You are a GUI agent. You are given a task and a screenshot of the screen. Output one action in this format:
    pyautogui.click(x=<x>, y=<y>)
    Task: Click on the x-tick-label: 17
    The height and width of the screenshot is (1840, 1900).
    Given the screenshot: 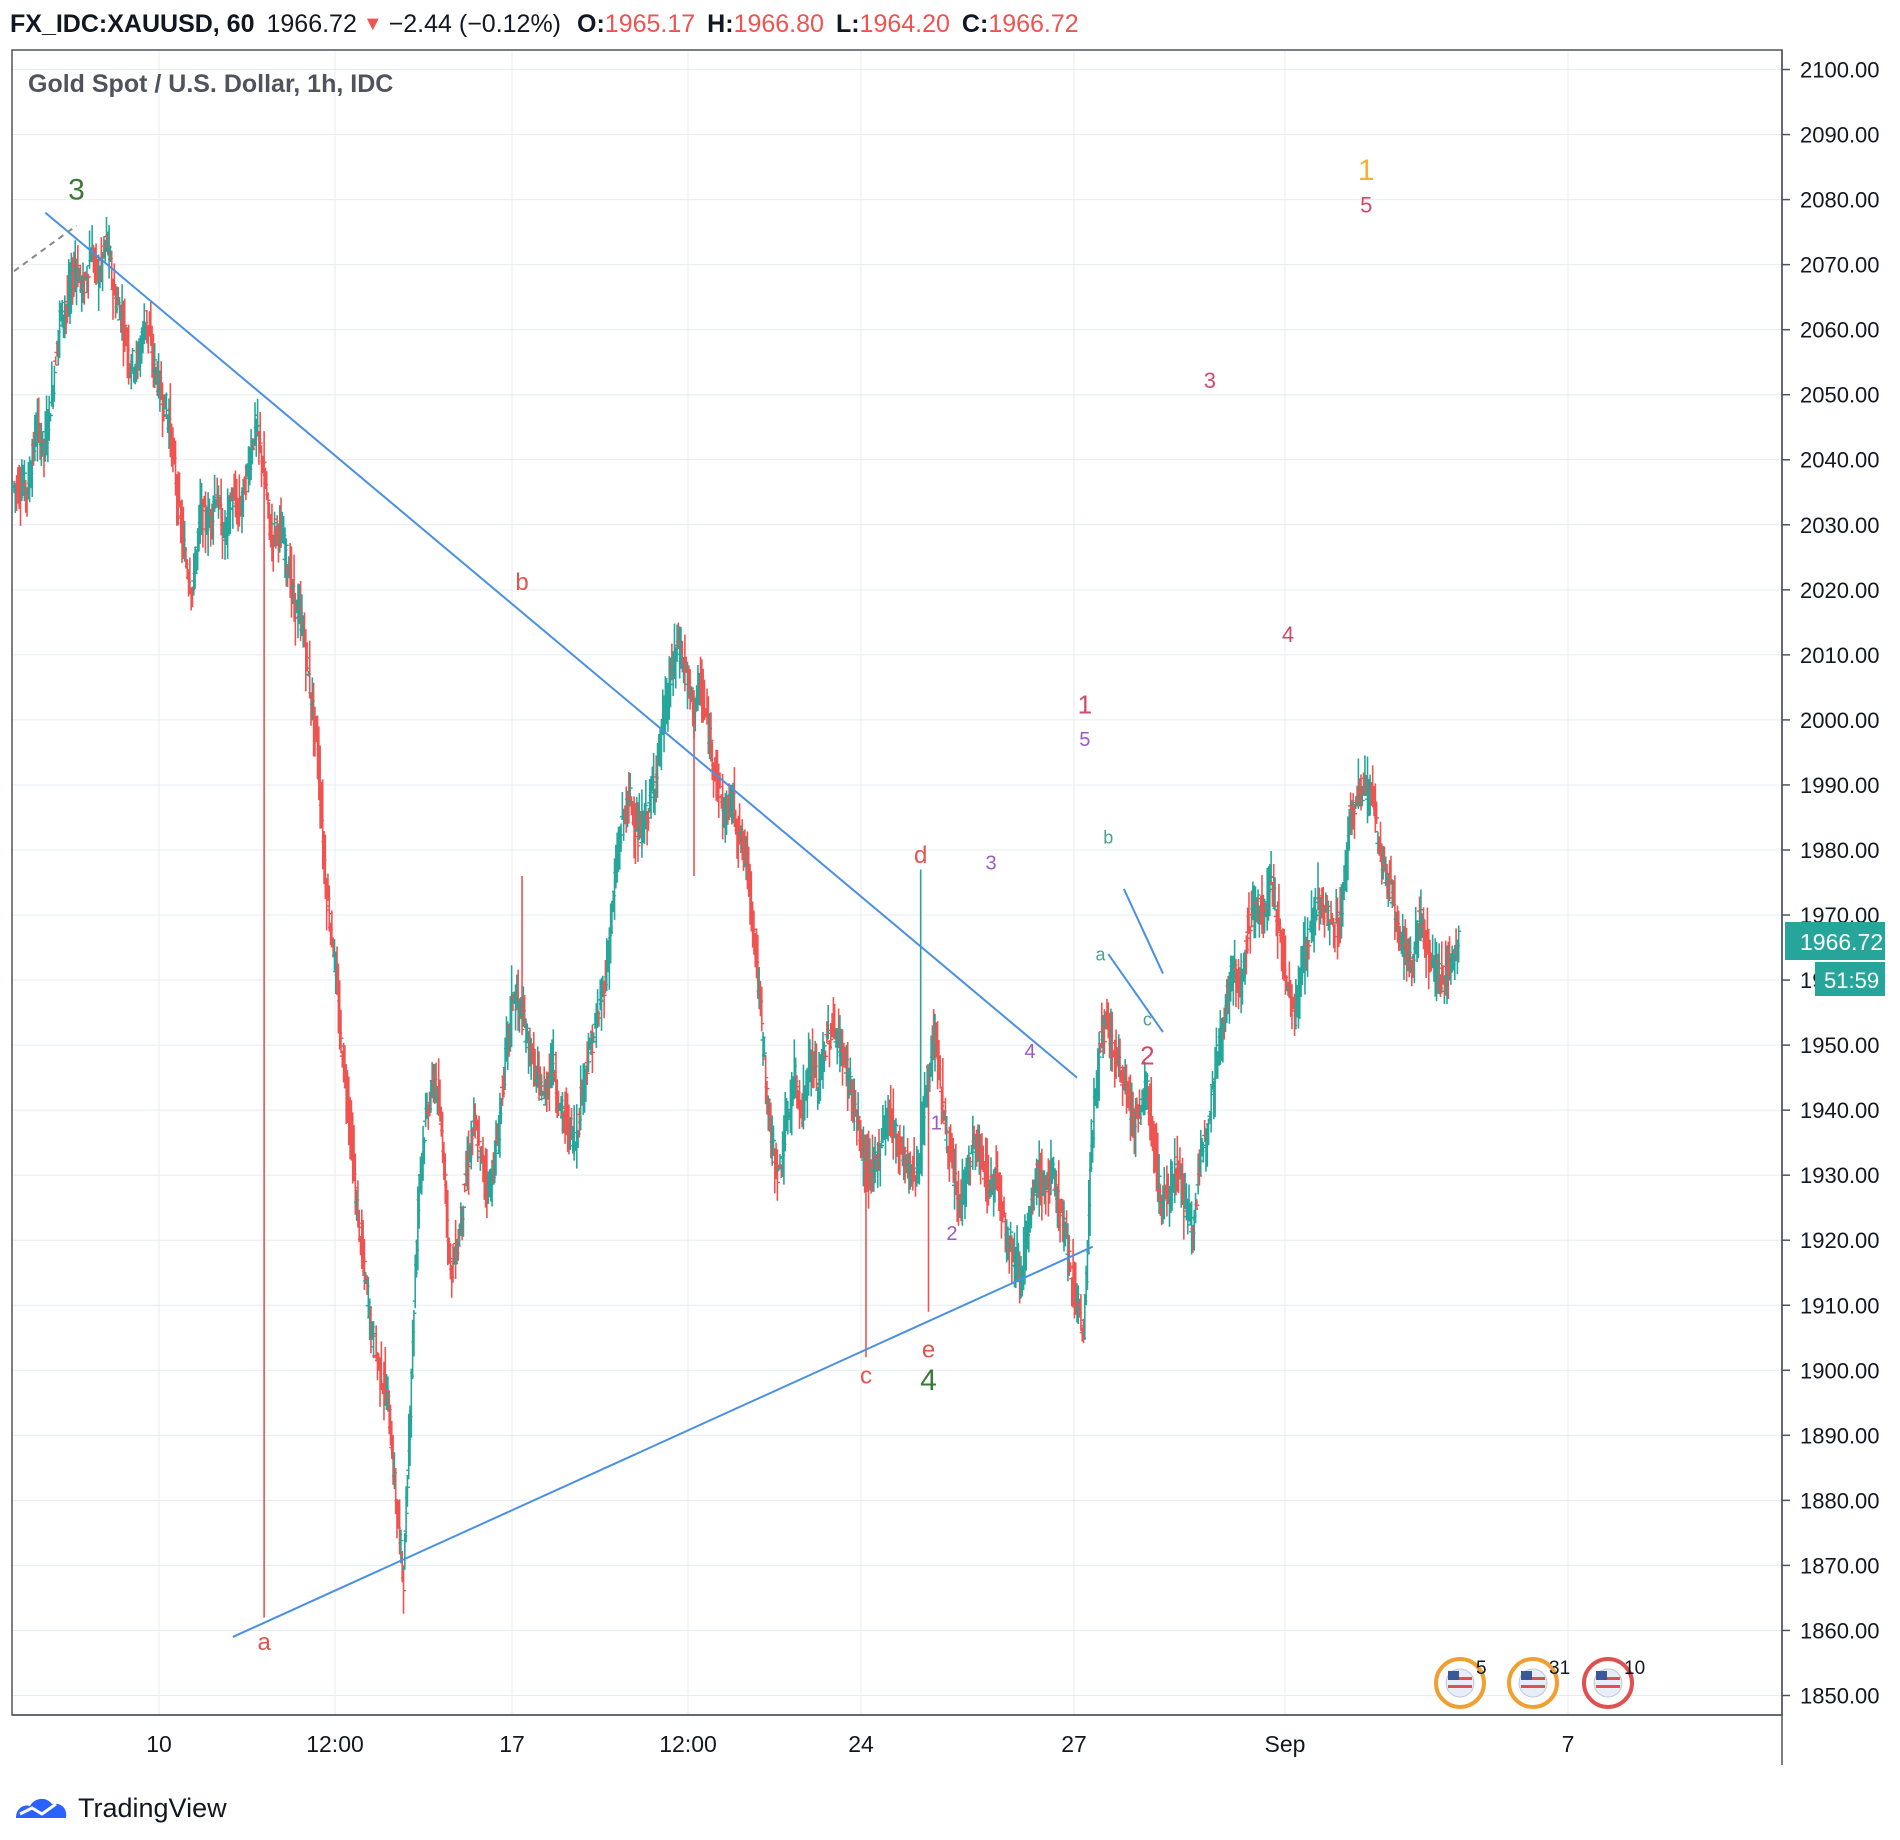 What is the action you would take?
    pyautogui.click(x=512, y=1744)
    